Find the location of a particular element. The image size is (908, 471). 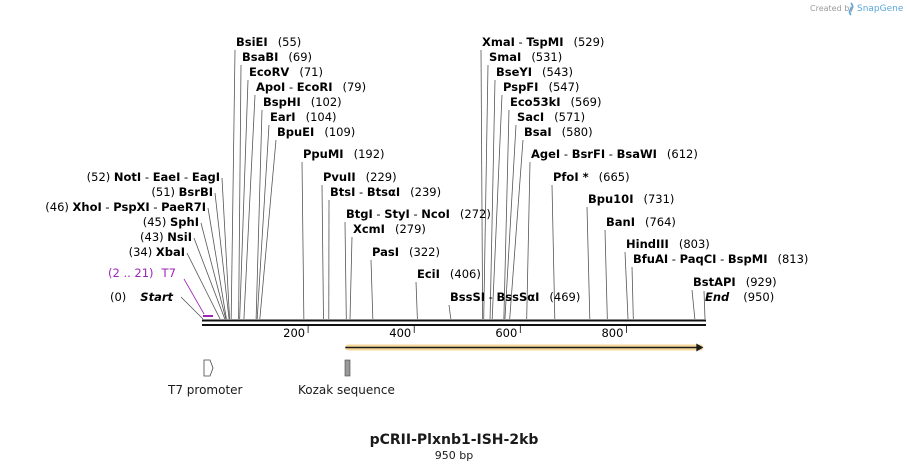

enzyme-site-label: BstAPI (929) is located at coordinates (735, 282).